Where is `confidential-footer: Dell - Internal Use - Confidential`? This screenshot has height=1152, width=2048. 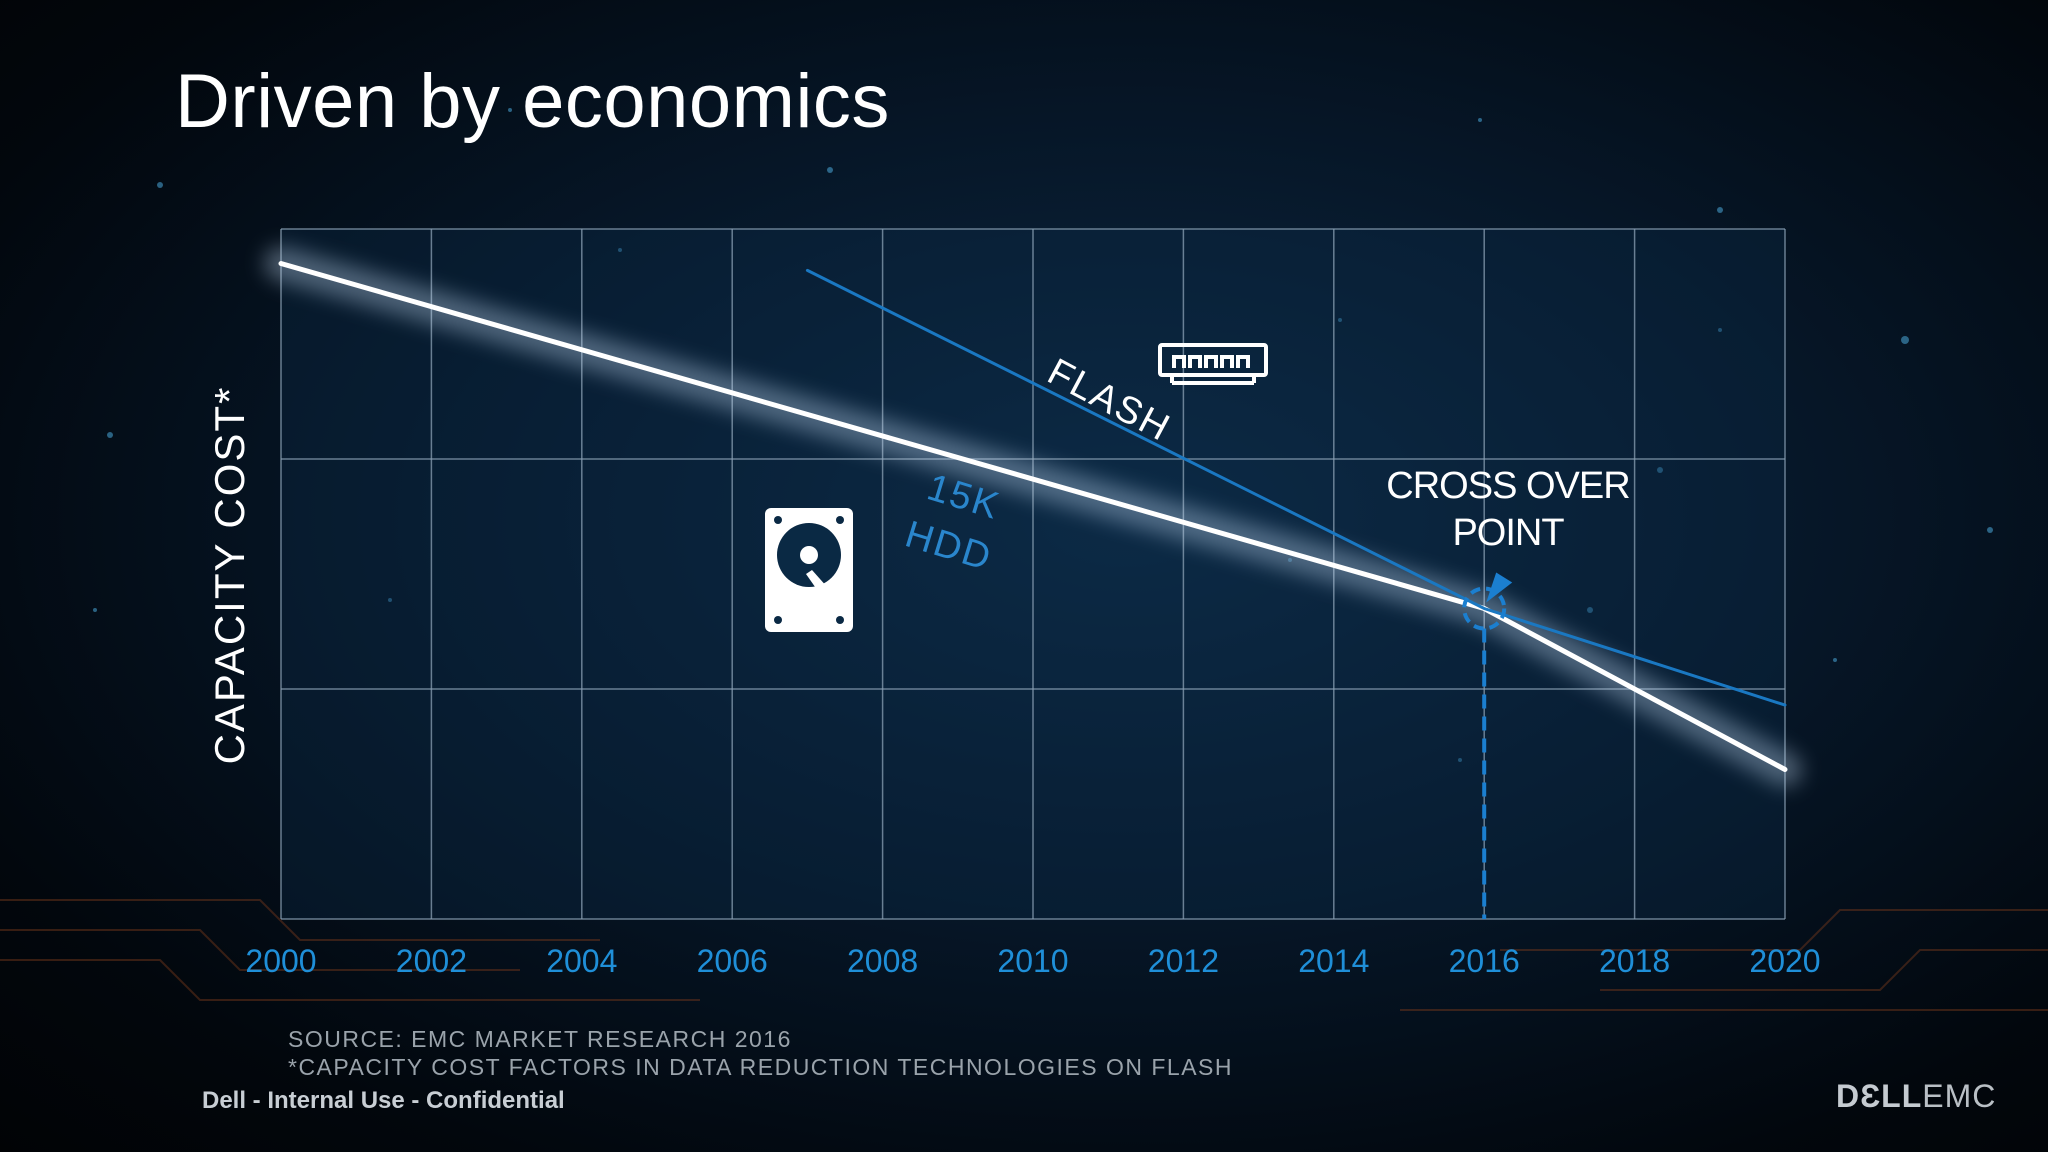 confidential-footer: Dell - Internal Use - Confidential is located at coordinates (383, 1100).